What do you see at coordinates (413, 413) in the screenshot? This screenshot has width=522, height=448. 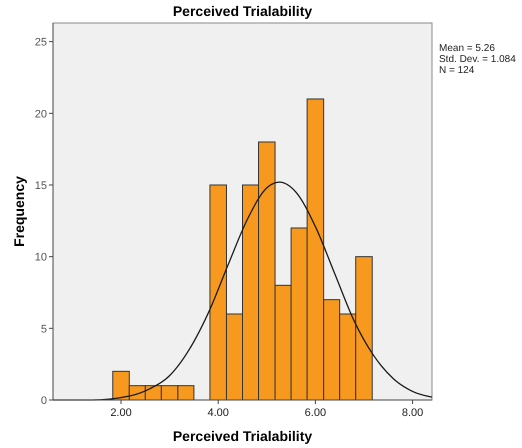 I see `x-tick-label: 8.00` at bounding box center [413, 413].